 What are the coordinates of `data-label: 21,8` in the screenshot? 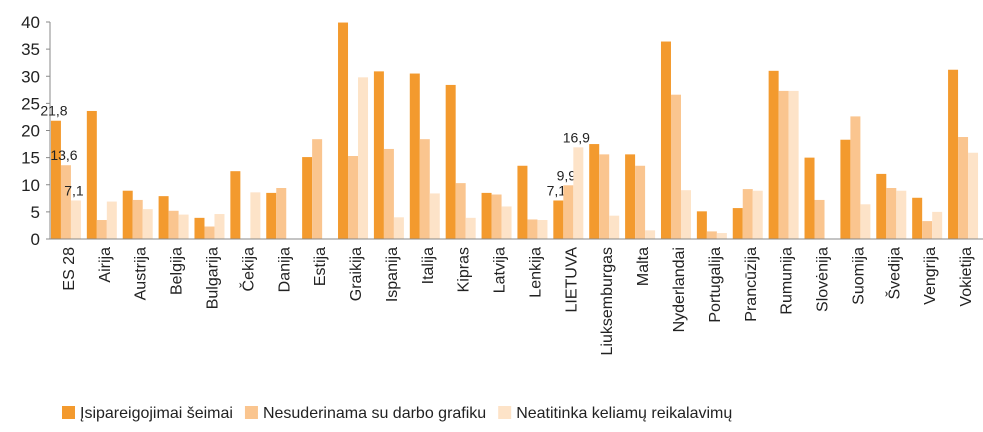 It's located at (53, 111).